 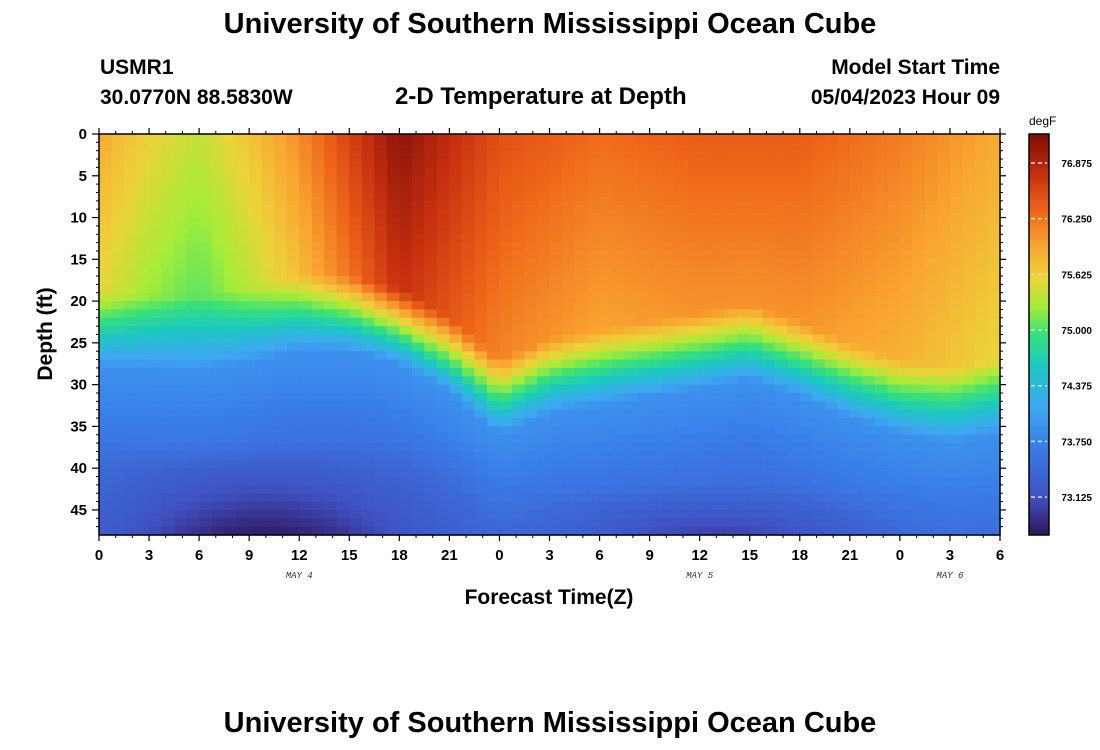 What do you see at coordinates (549, 555) in the screenshot?
I see `x-tick-label: 3` at bounding box center [549, 555].